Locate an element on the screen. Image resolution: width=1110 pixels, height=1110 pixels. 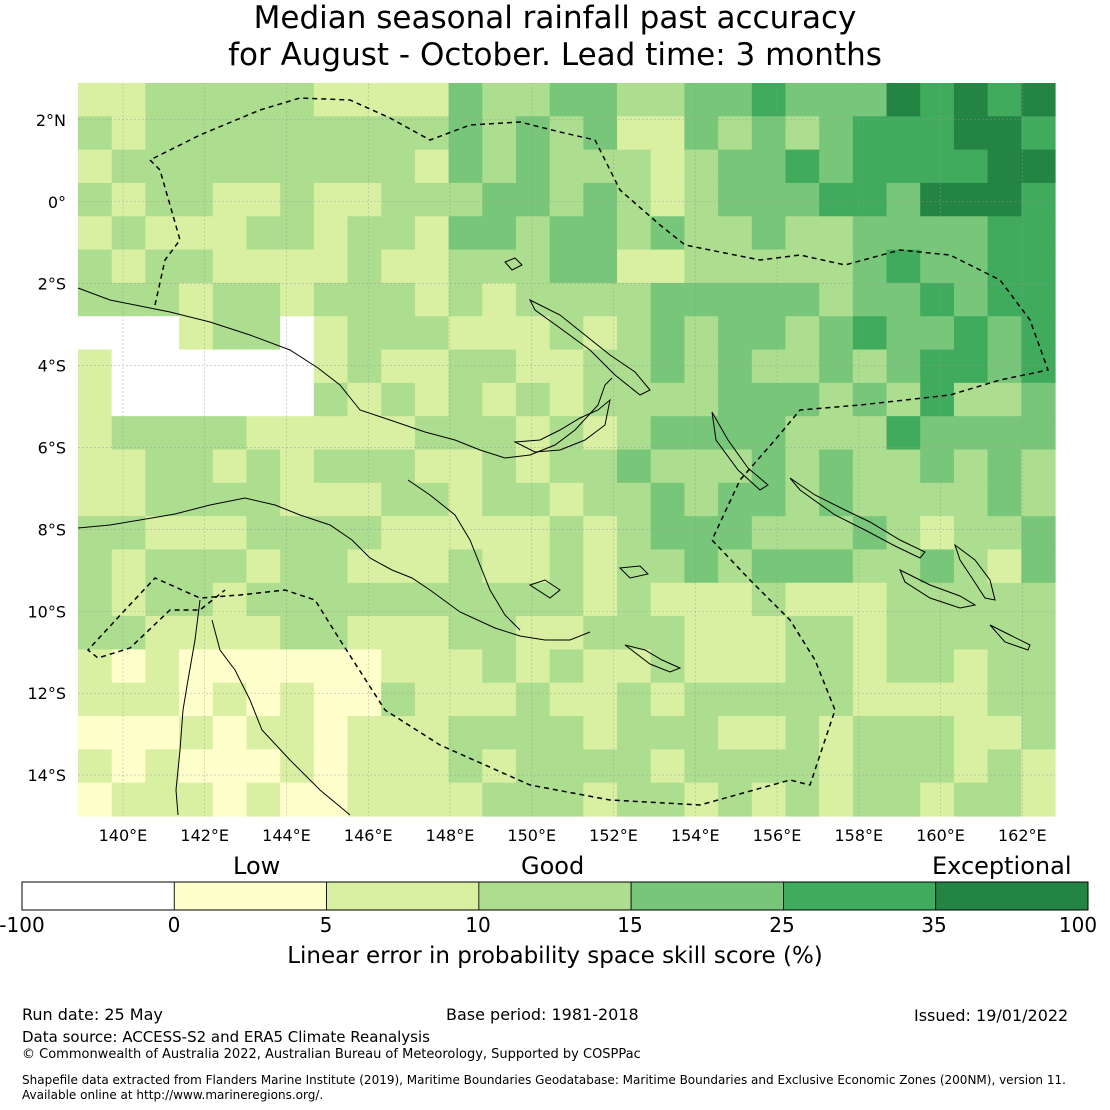
colorbar-frame is located at coordinates (555, 896).